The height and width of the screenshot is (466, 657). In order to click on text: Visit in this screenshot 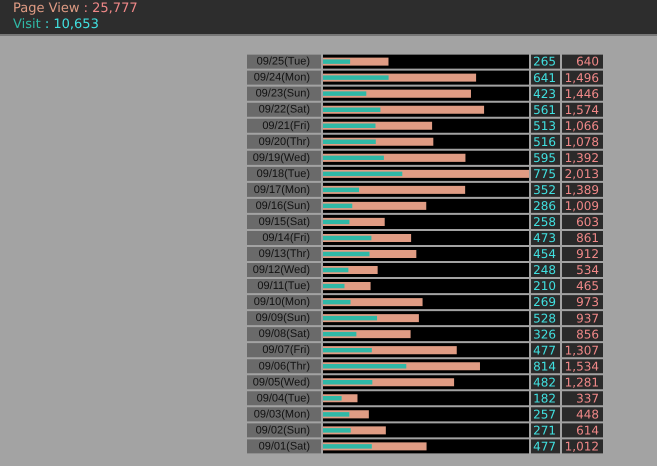, I will do `click(27, 24)`.